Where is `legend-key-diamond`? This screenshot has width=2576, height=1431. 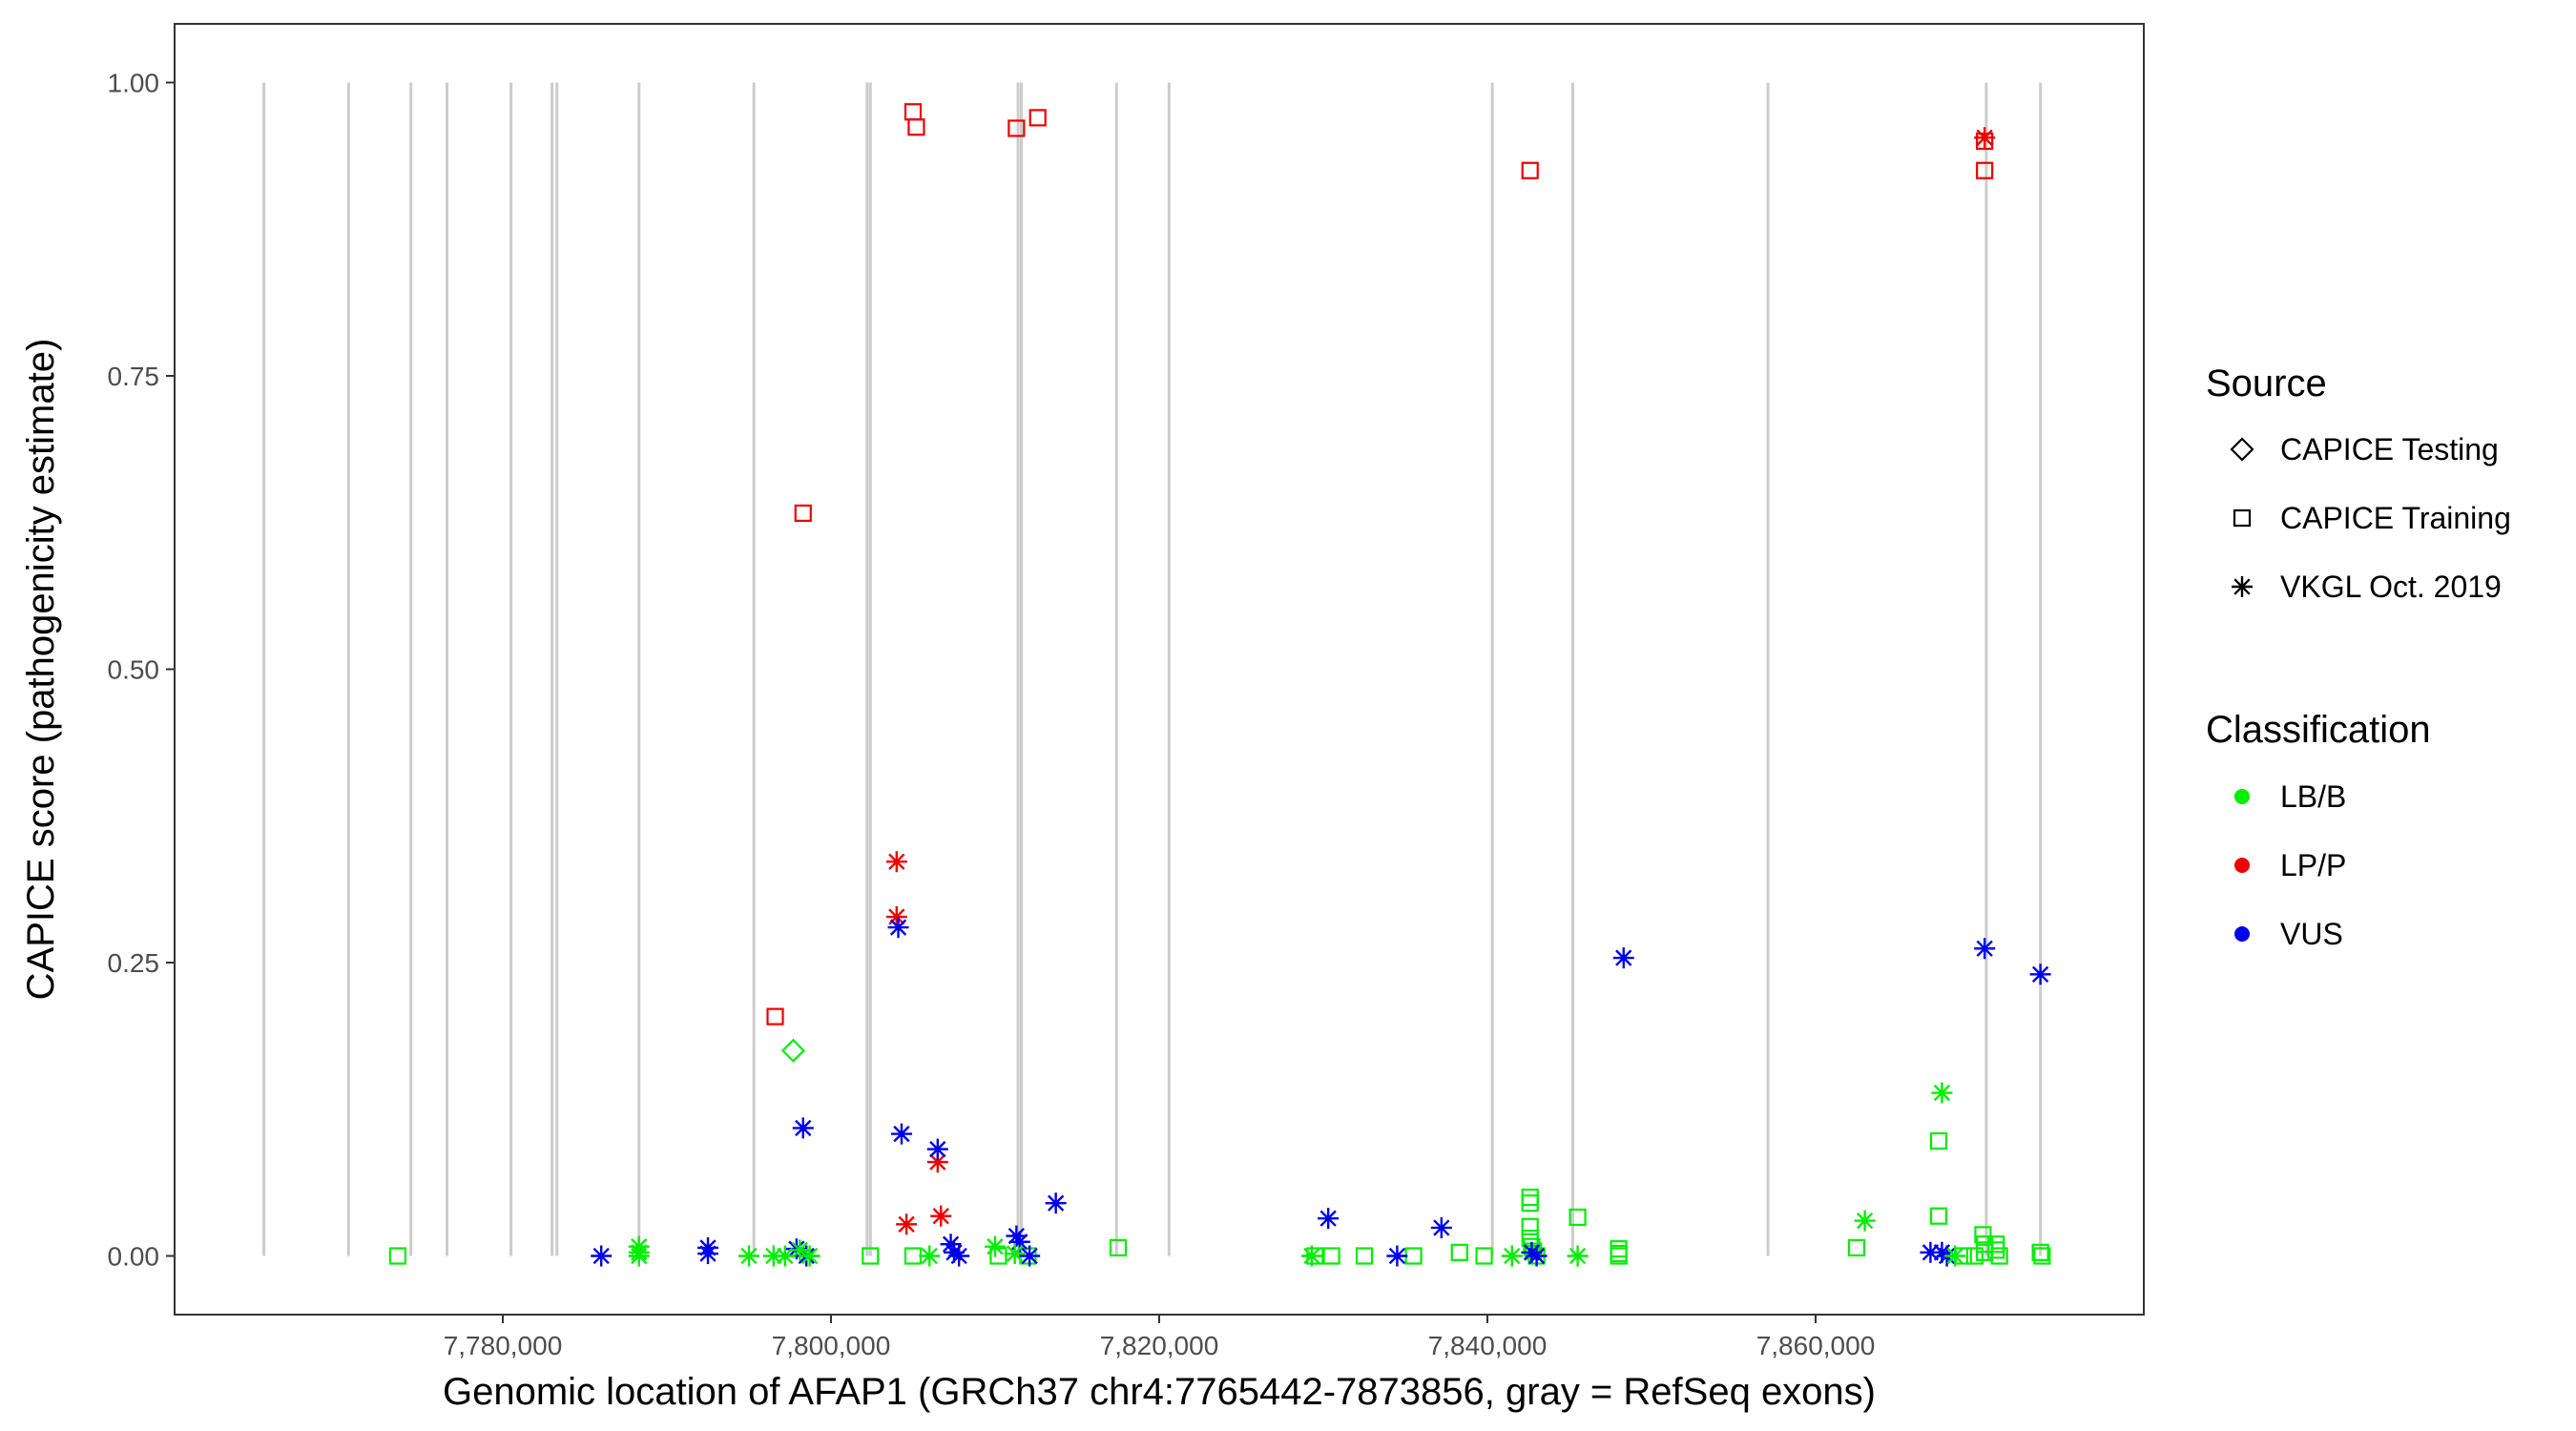 legend-key-diamond is located at coordinates (2242, 449).